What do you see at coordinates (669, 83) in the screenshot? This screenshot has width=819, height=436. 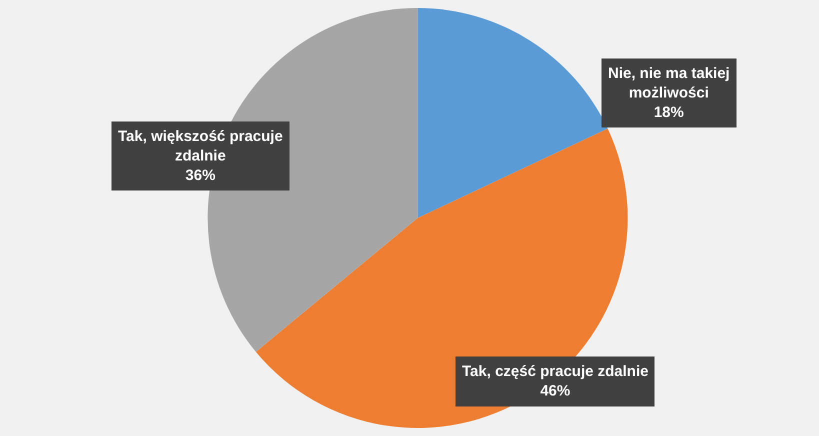 I see `slice-label: Nie, nie ma takiej możliwości` at bounding box center [669, 83].